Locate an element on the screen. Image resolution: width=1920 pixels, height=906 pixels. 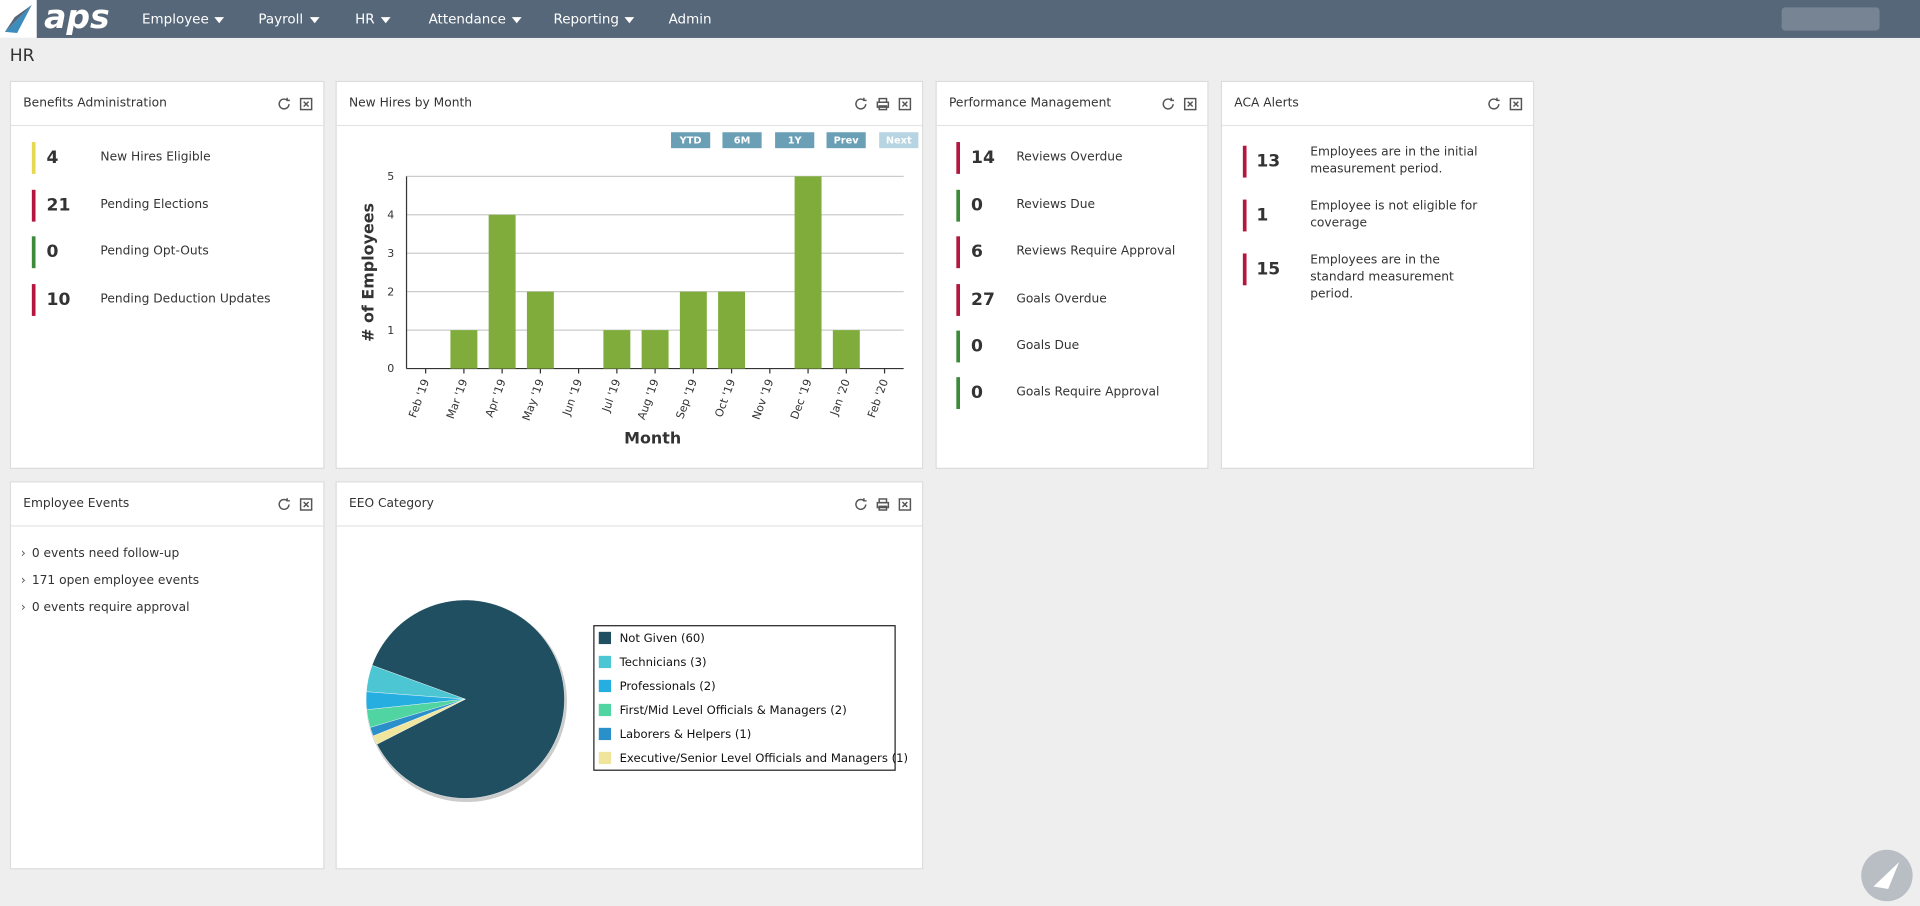
event-chevron: › is located at coordinates (23, 554).